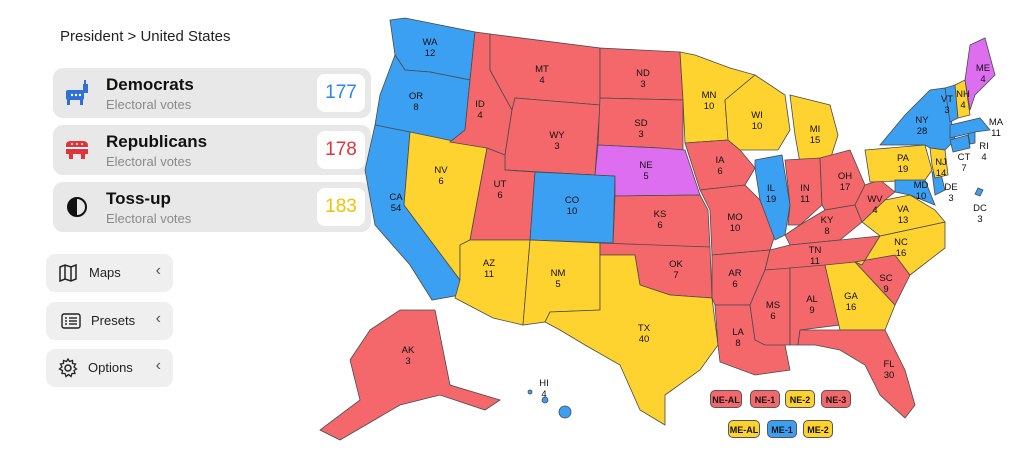  I want to click on state-label-wv: WV 4, so click(875, 205).